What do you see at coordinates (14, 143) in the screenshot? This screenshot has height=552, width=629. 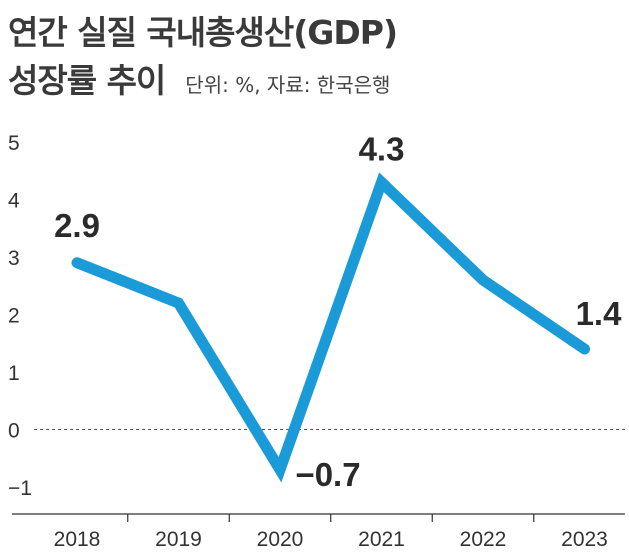 I see `y-tick-label: 5` at bounding box center [14, 143].